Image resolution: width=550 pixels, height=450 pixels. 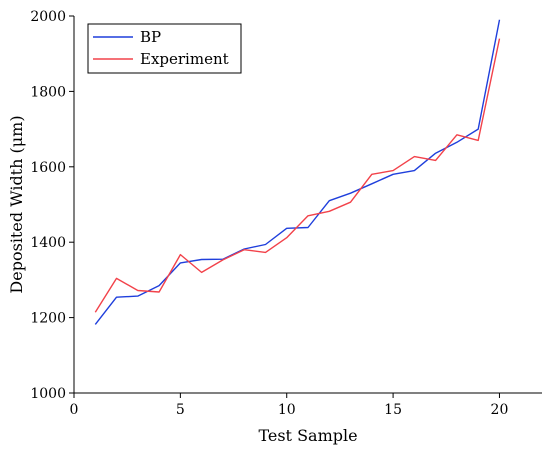 What do you see at coordinates (180, 410) in the screenshot?
I see `x-tick-label: 5` at bounding box center [180, 410].